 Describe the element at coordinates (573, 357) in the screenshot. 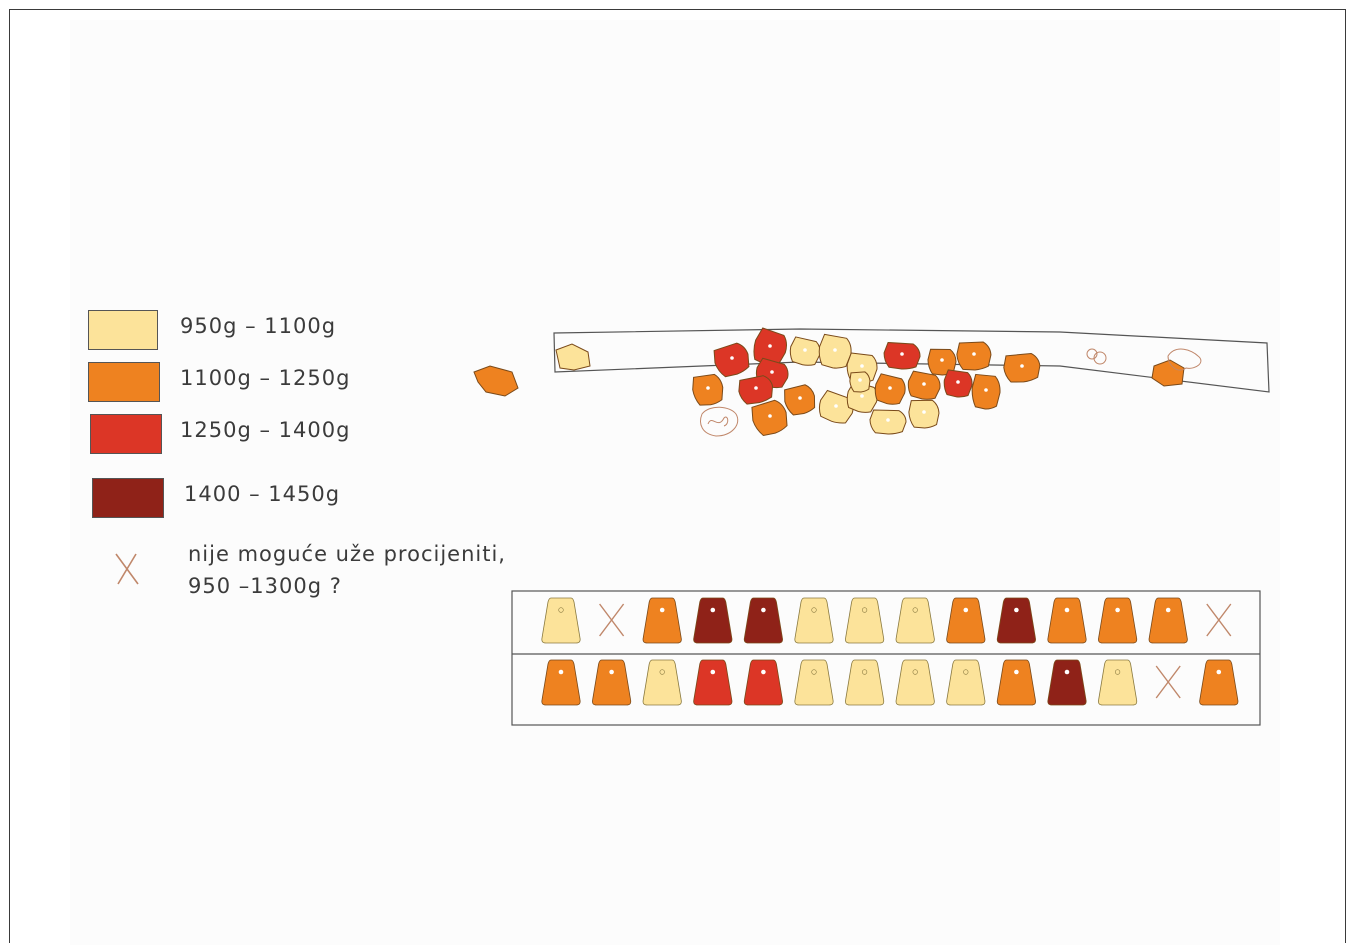

I see `stray-weight-in-trench` at that location.